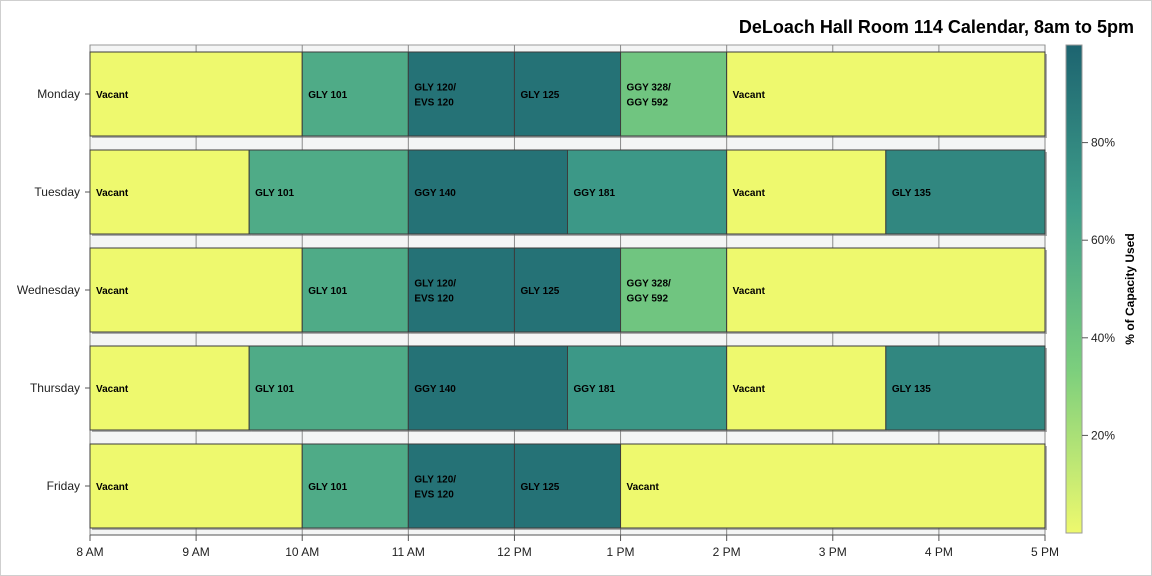 This screenshot has height=576, width=1152. I want to click on day-label: Wednesday, so click(48, 290).